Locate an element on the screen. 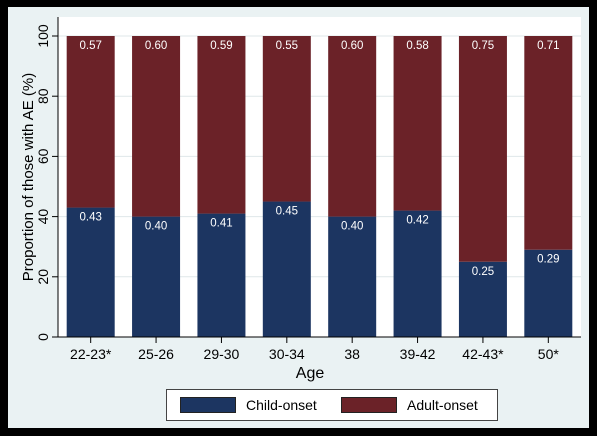 The image size is (597, 436). legend-label-child-onset: Child-onset is located at coordinates (281, 405).